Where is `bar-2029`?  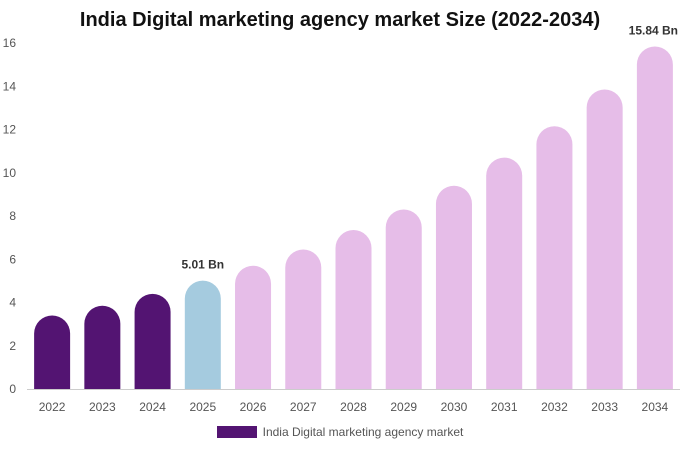 bar-2029 is located at coordinates (403, 299).